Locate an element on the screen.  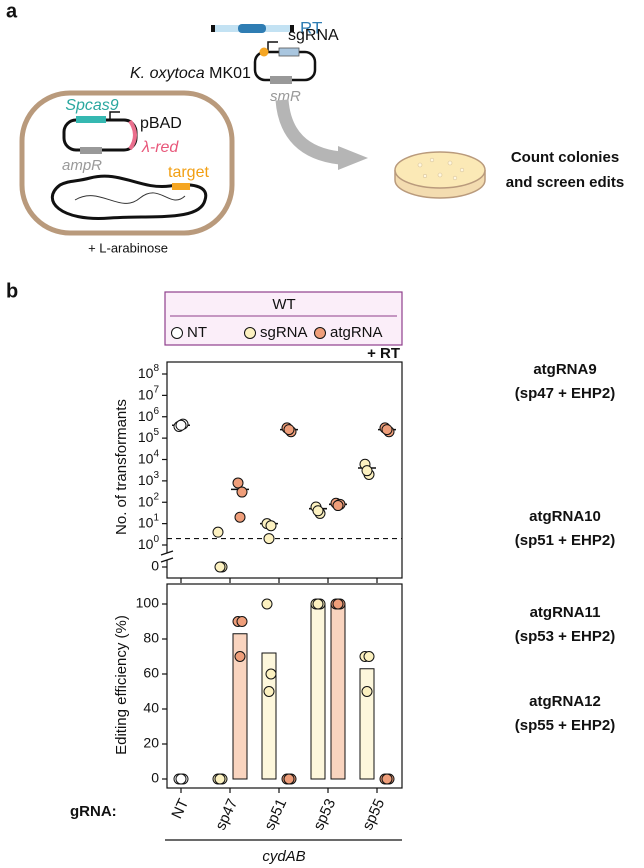
y-tick-label: 10⁷ is located at coordinates (149, 393).